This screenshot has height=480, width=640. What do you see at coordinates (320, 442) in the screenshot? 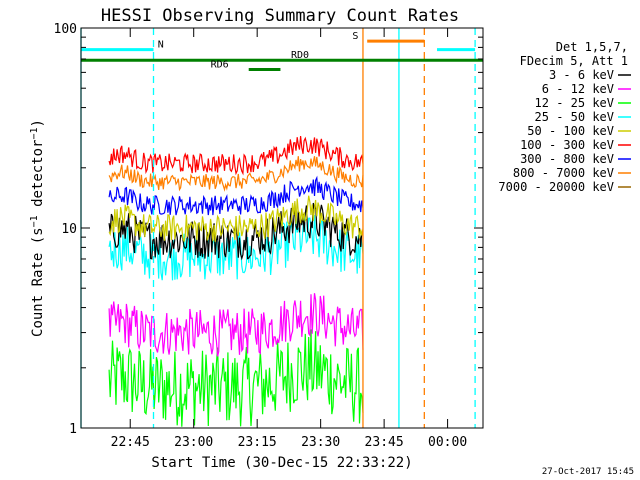
I see `x-tick-label: 23:30` at bounding box center [320, 442].